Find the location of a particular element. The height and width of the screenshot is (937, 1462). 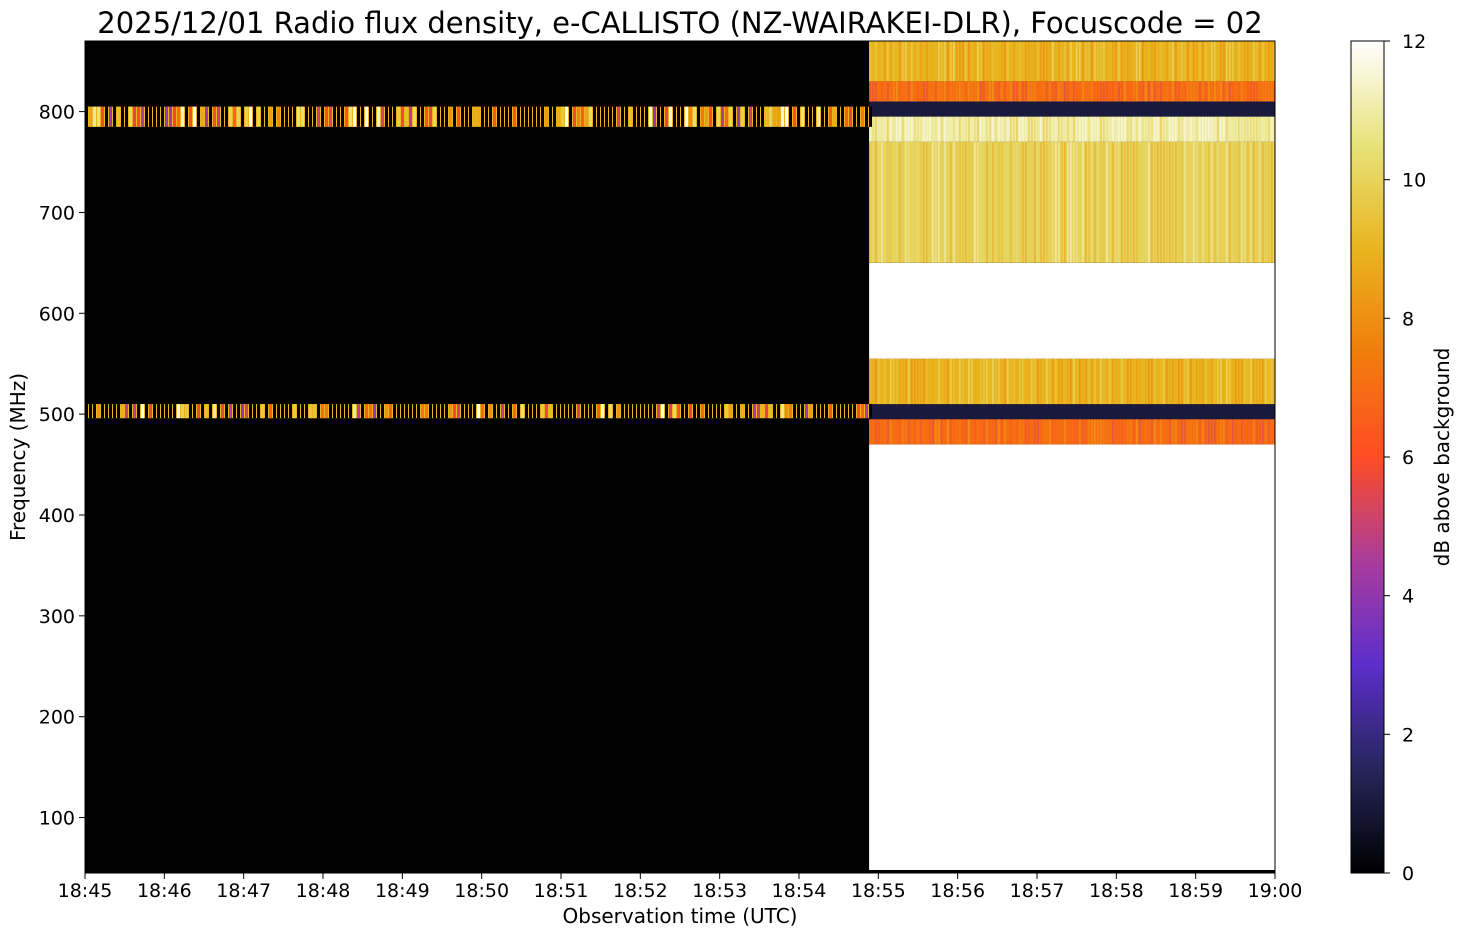

x-tick-label: 18:56 is located at coordinates (957, 891).